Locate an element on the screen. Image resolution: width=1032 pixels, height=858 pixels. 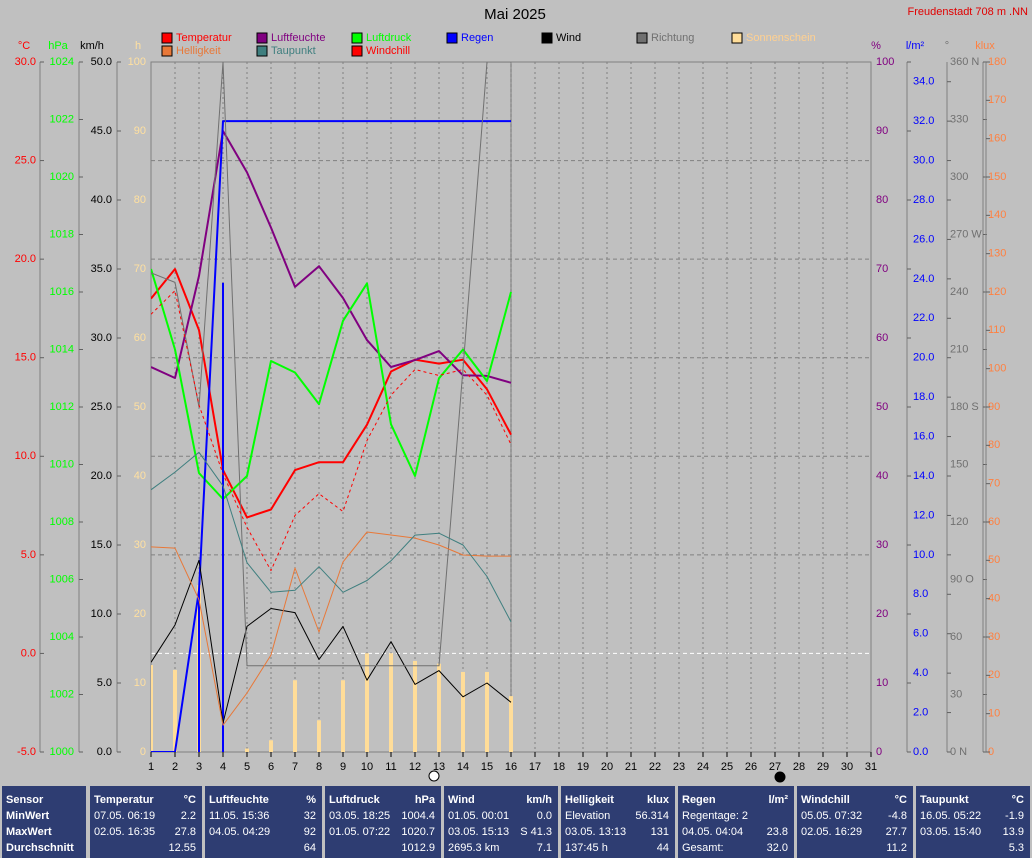
y-tick-label: 22.0 is located at coordinates (923, 318).